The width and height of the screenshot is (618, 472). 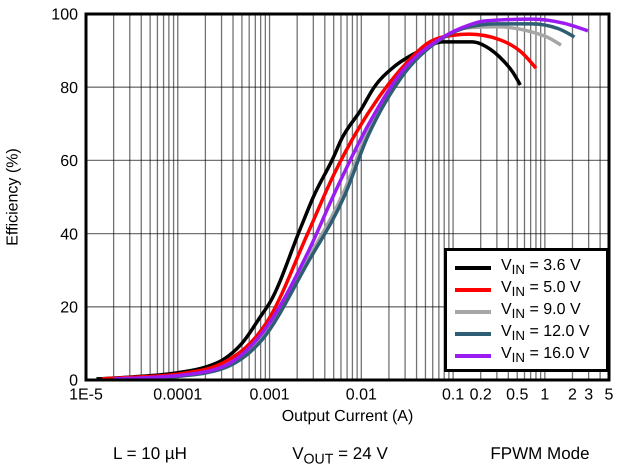 I want to click on text: FPWM Mode, so click(x=540, y=453).